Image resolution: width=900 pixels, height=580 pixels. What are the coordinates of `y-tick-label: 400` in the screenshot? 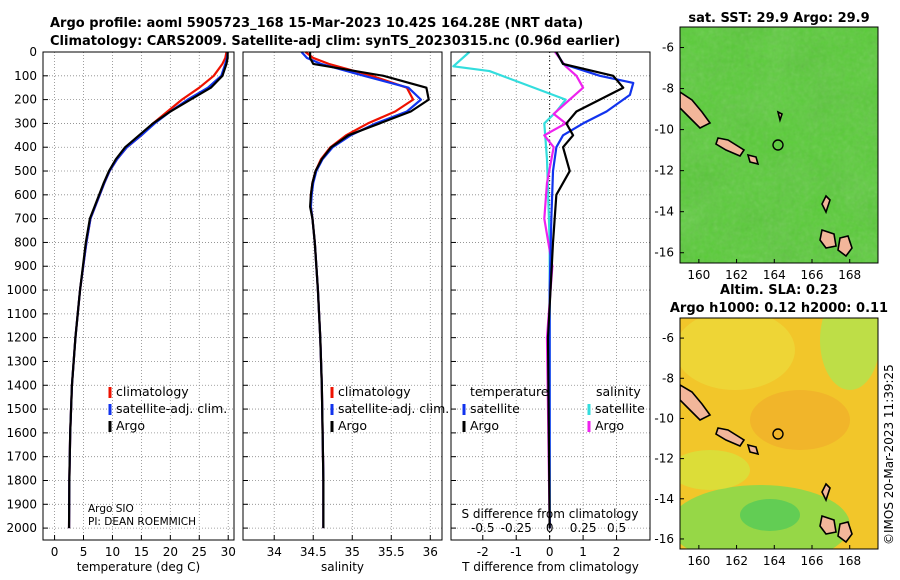 It's located at (25, 147).